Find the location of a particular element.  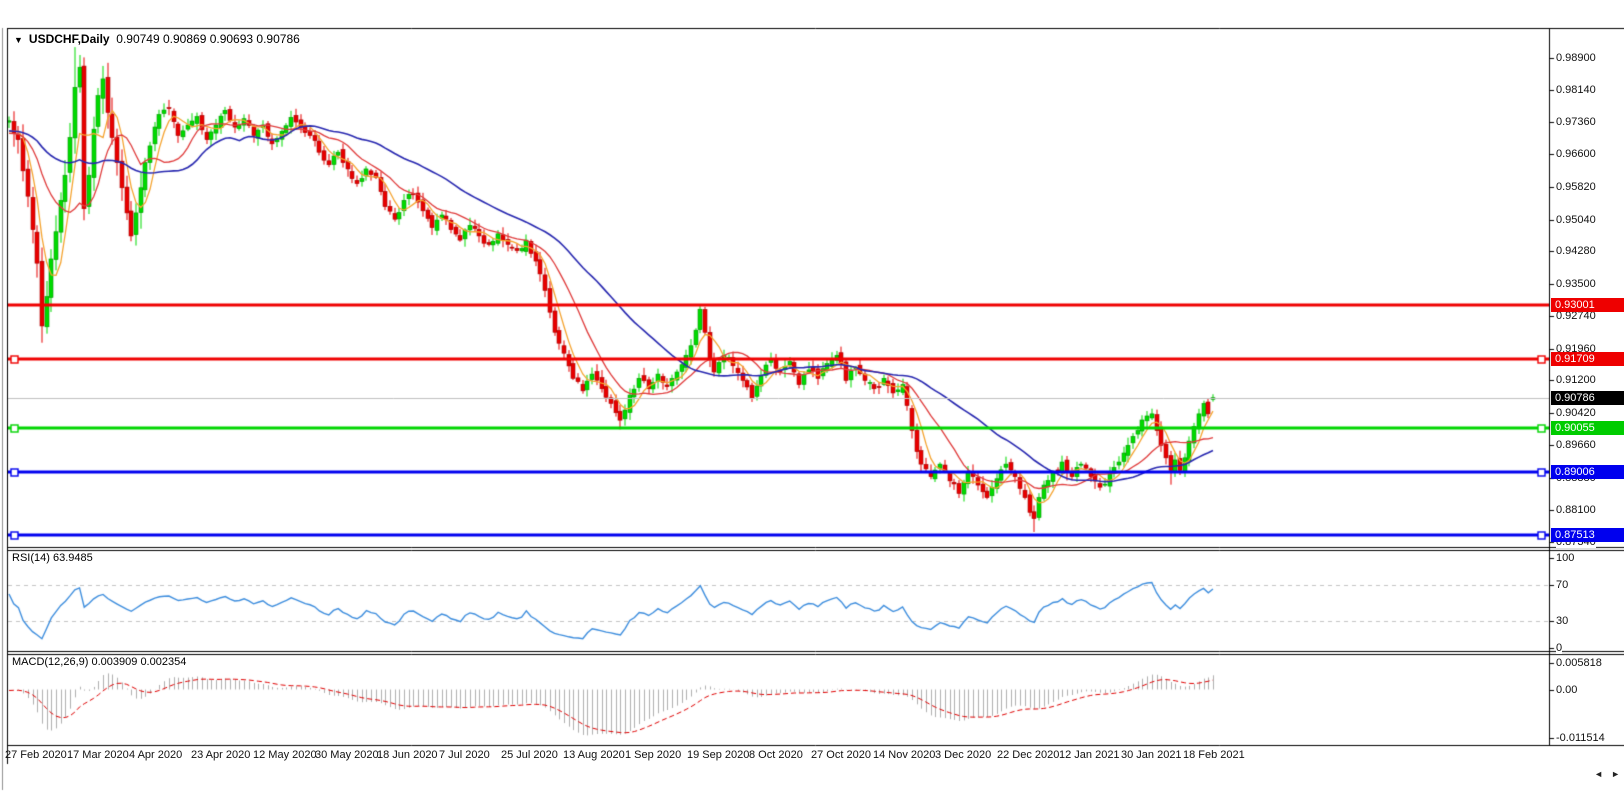

price-line-badge: 0.90055 is located at coordinates (1587, 428).